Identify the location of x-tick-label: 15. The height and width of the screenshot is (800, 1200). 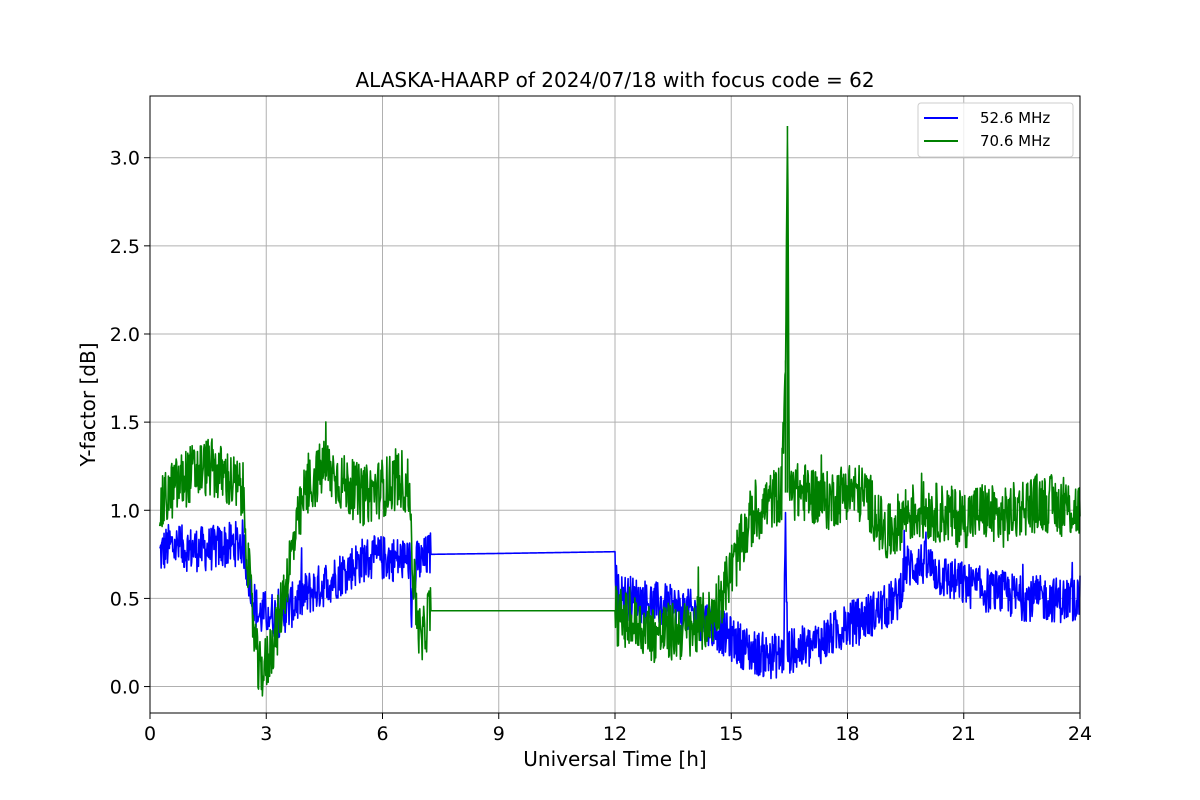
(731, 734).